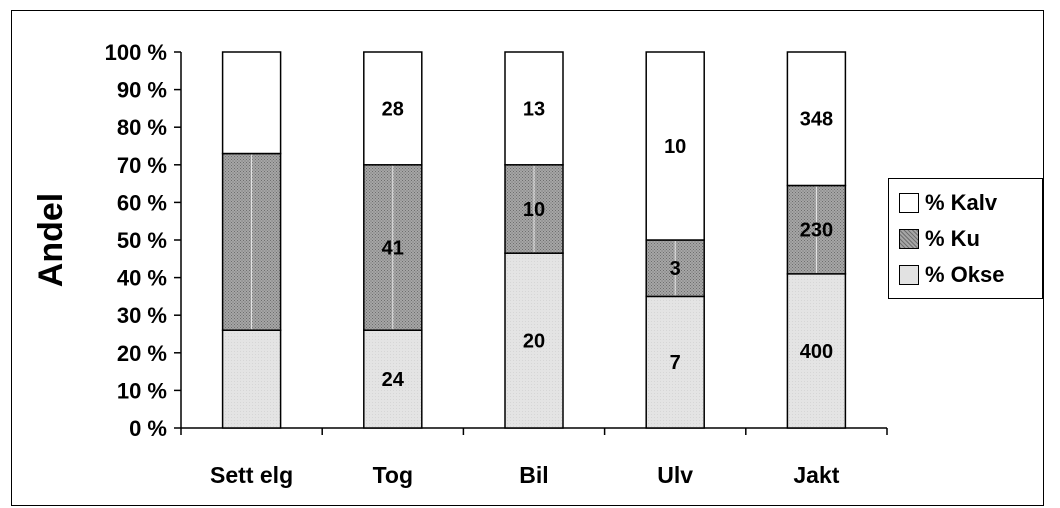 This screenshot has width=1060, height=508. I want to click on data-label: 7, so click(675, 363).